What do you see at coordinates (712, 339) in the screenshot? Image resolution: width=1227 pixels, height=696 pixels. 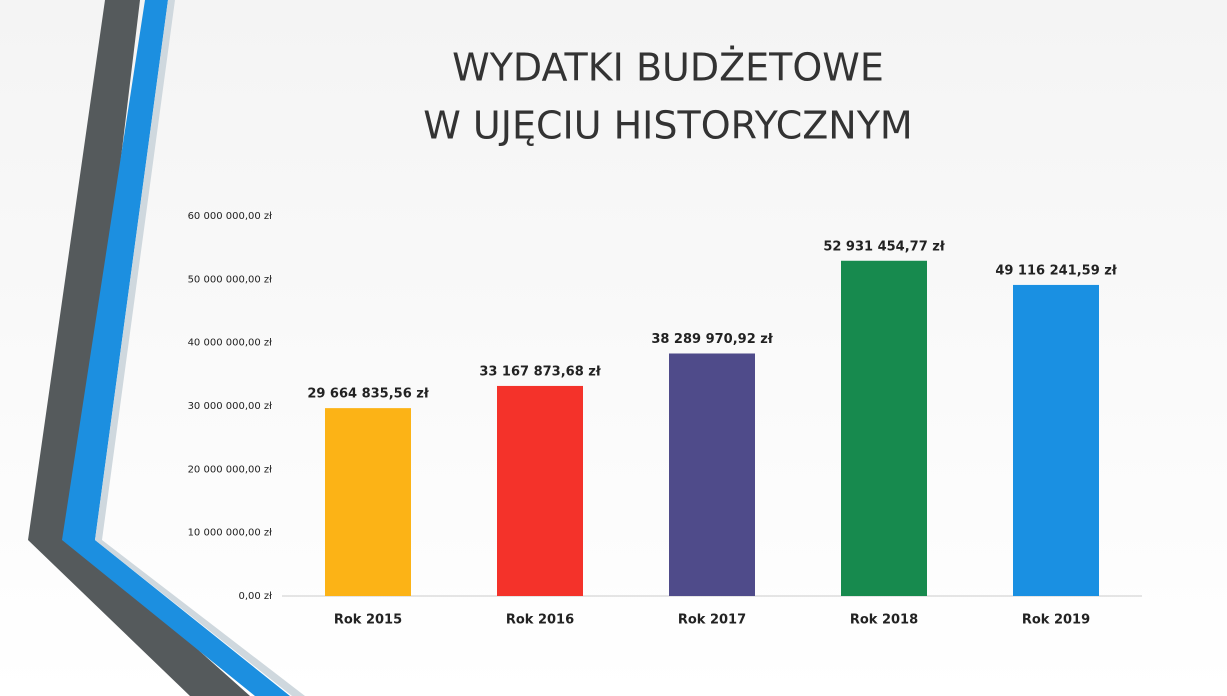 I see `value-label: 38 289 970,92 zł` at bounding box center [712, 339].